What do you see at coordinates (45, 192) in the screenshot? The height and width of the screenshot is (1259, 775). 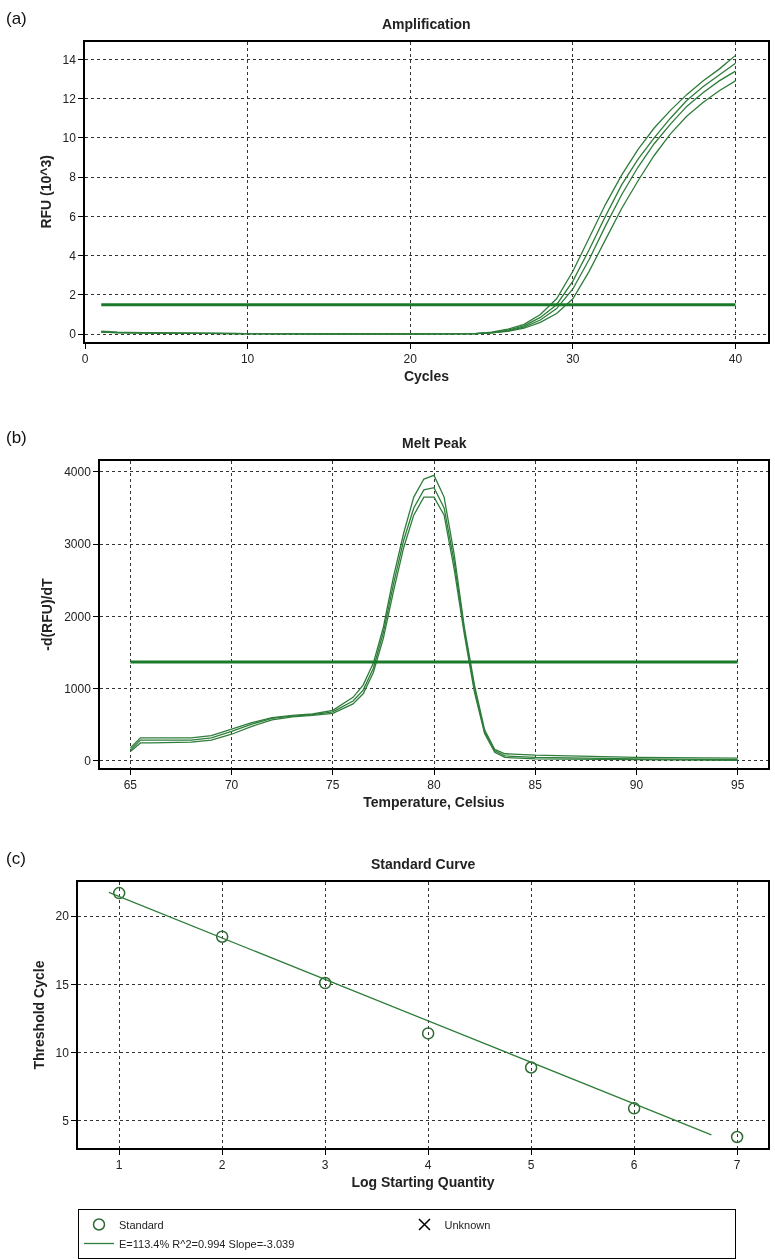 I see `y-axis-title: RFU (10^3)` at bounding box center [45, 192].